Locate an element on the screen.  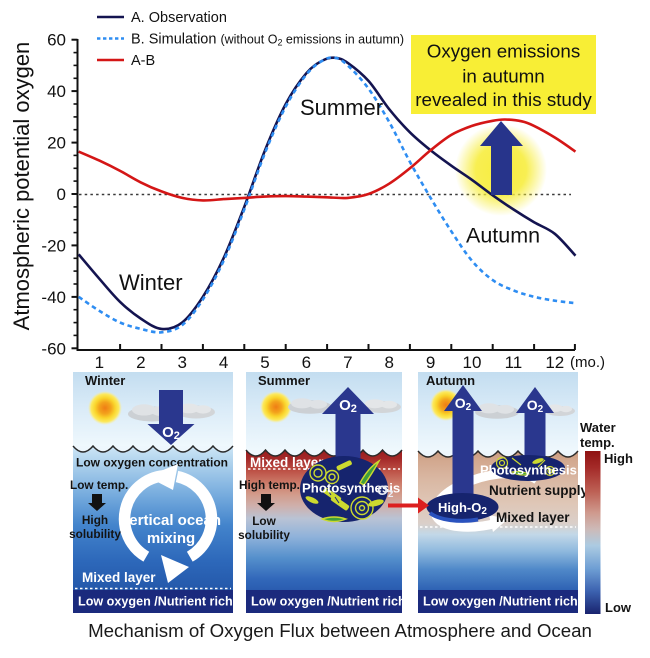
svg-text: Atmospheric potential oxygen is located at coordinates (21, 186).